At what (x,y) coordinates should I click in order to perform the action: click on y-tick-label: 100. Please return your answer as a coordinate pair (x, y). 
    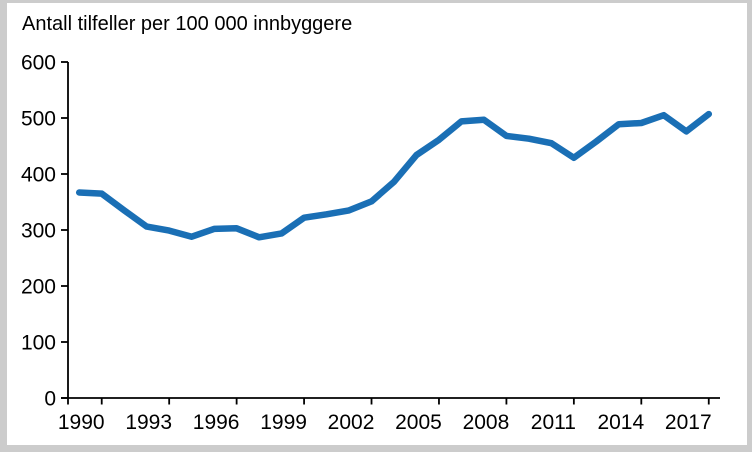
    Looking at the image, I should click on (38, 343).